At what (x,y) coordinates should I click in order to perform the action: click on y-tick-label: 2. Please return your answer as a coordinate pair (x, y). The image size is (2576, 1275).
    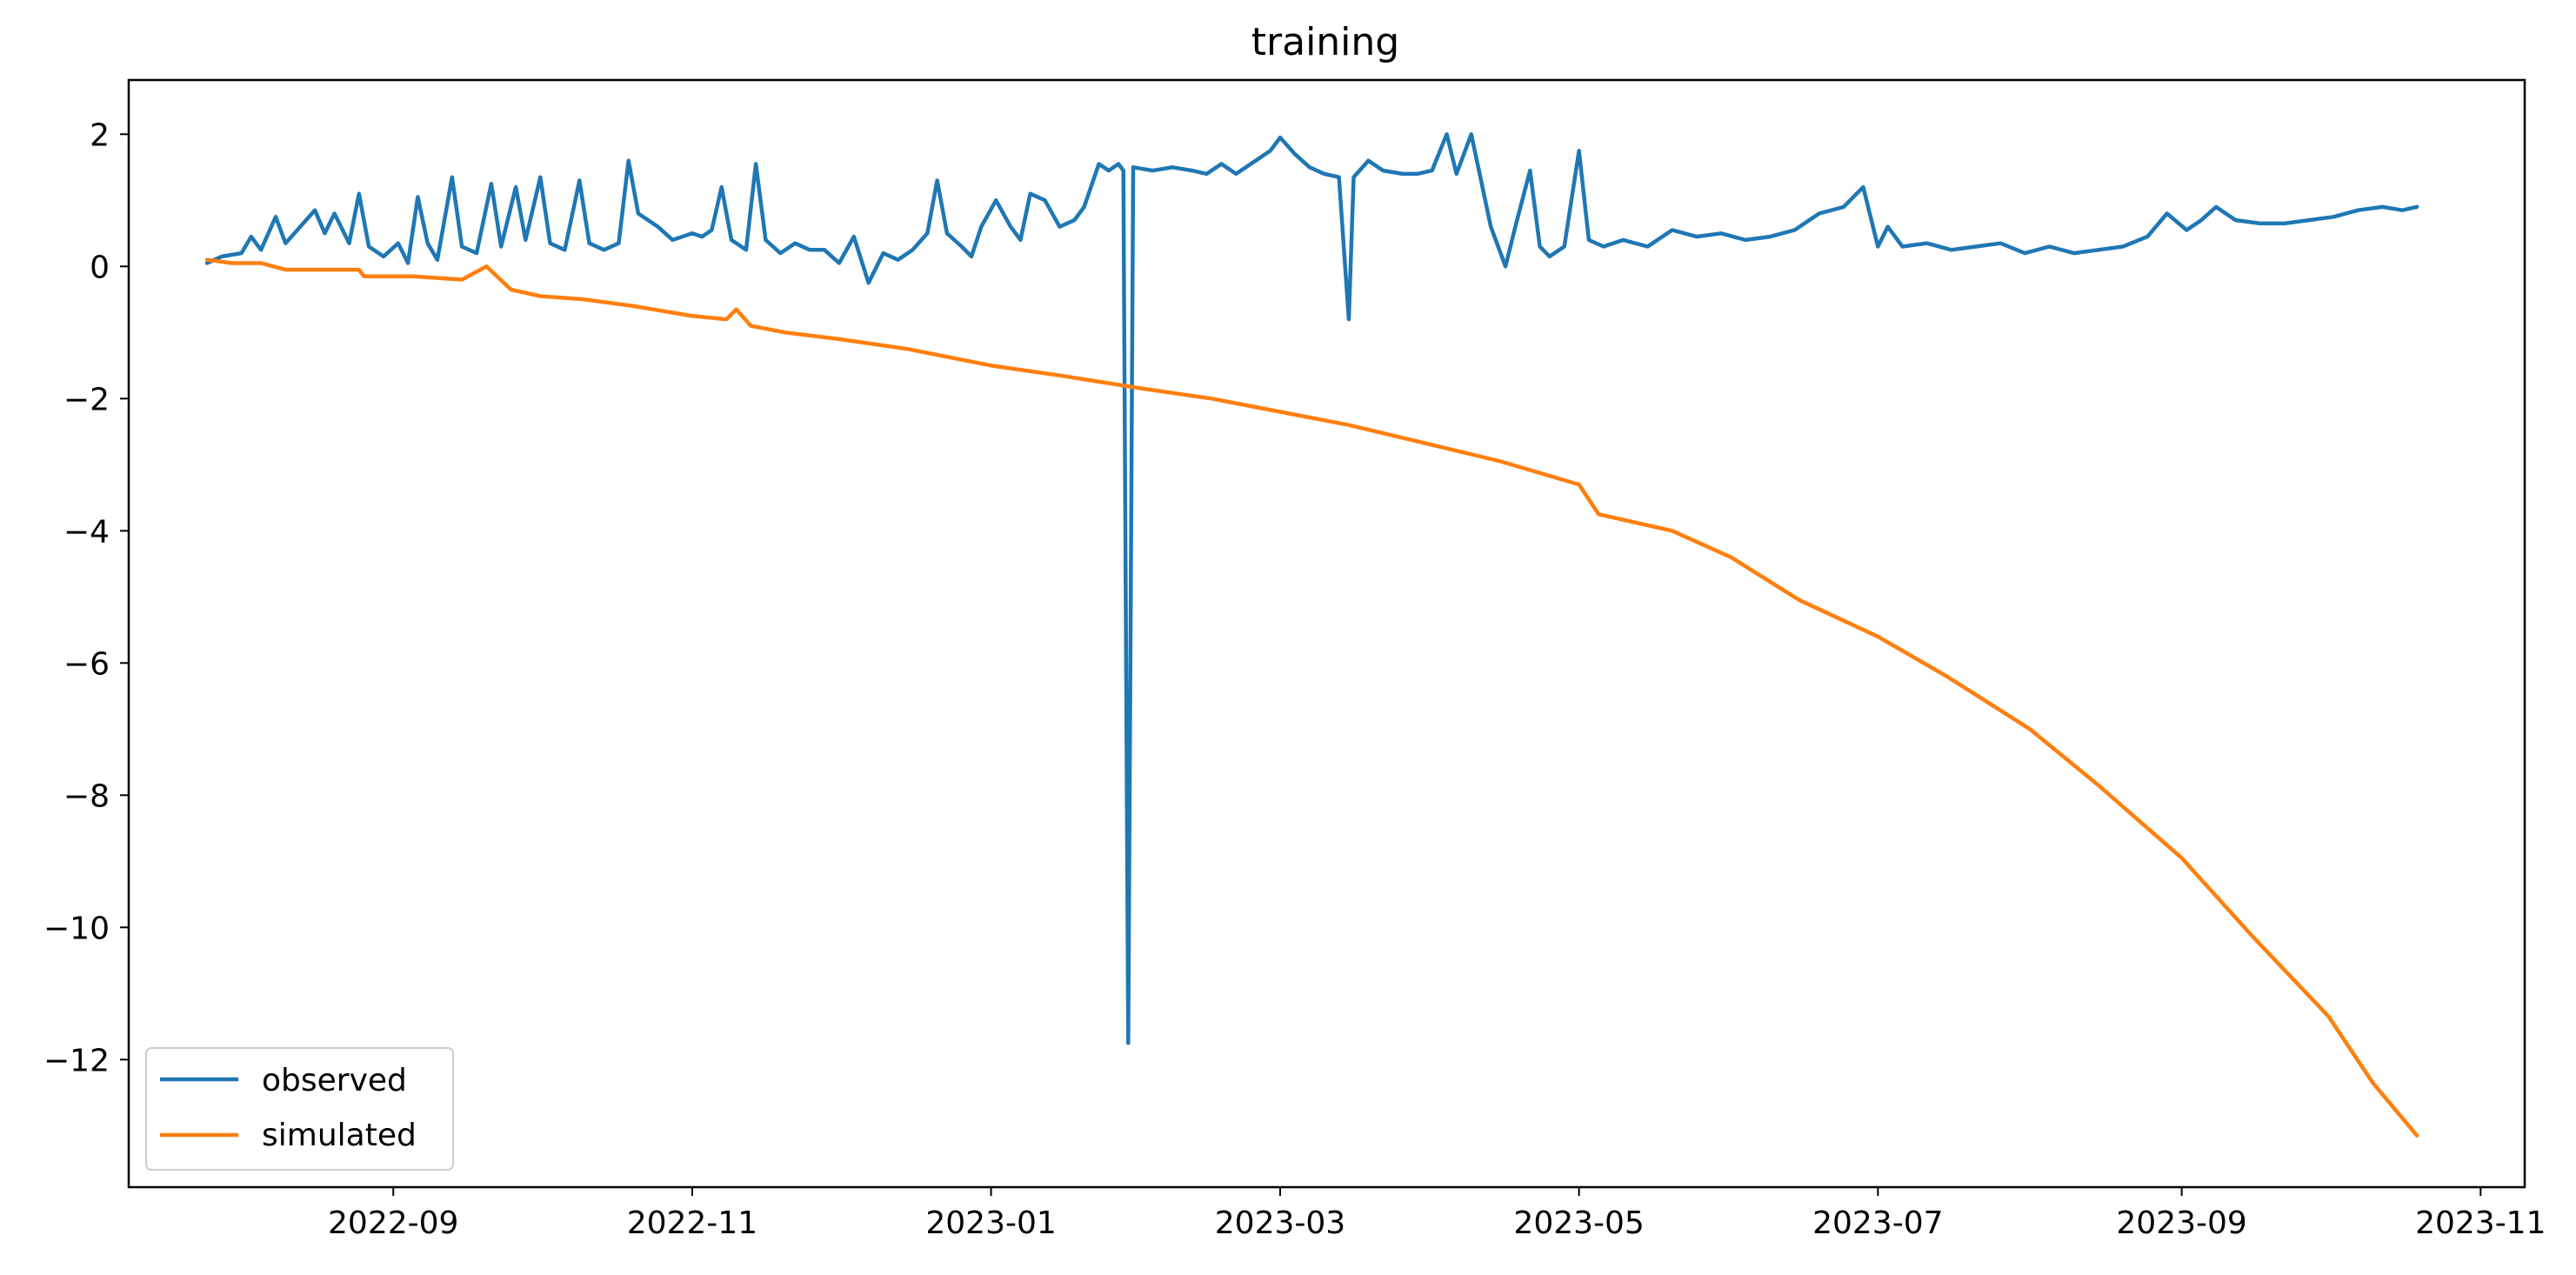
    Looking at the image, I should click on (100, 135).